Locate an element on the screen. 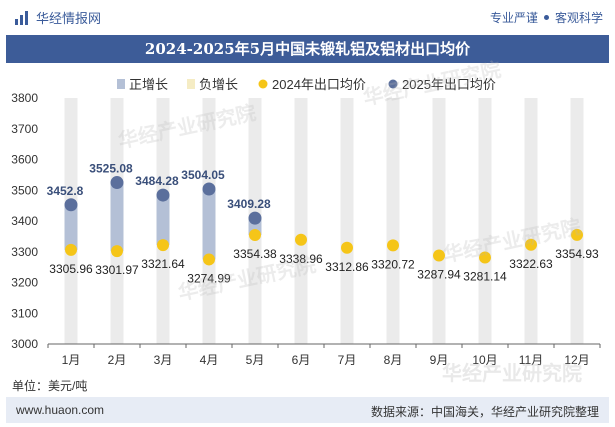 Image resolution: width=615 pixels, height=427 pixels. footer-website: www.huaon.com is located at coordinates (60, 410).